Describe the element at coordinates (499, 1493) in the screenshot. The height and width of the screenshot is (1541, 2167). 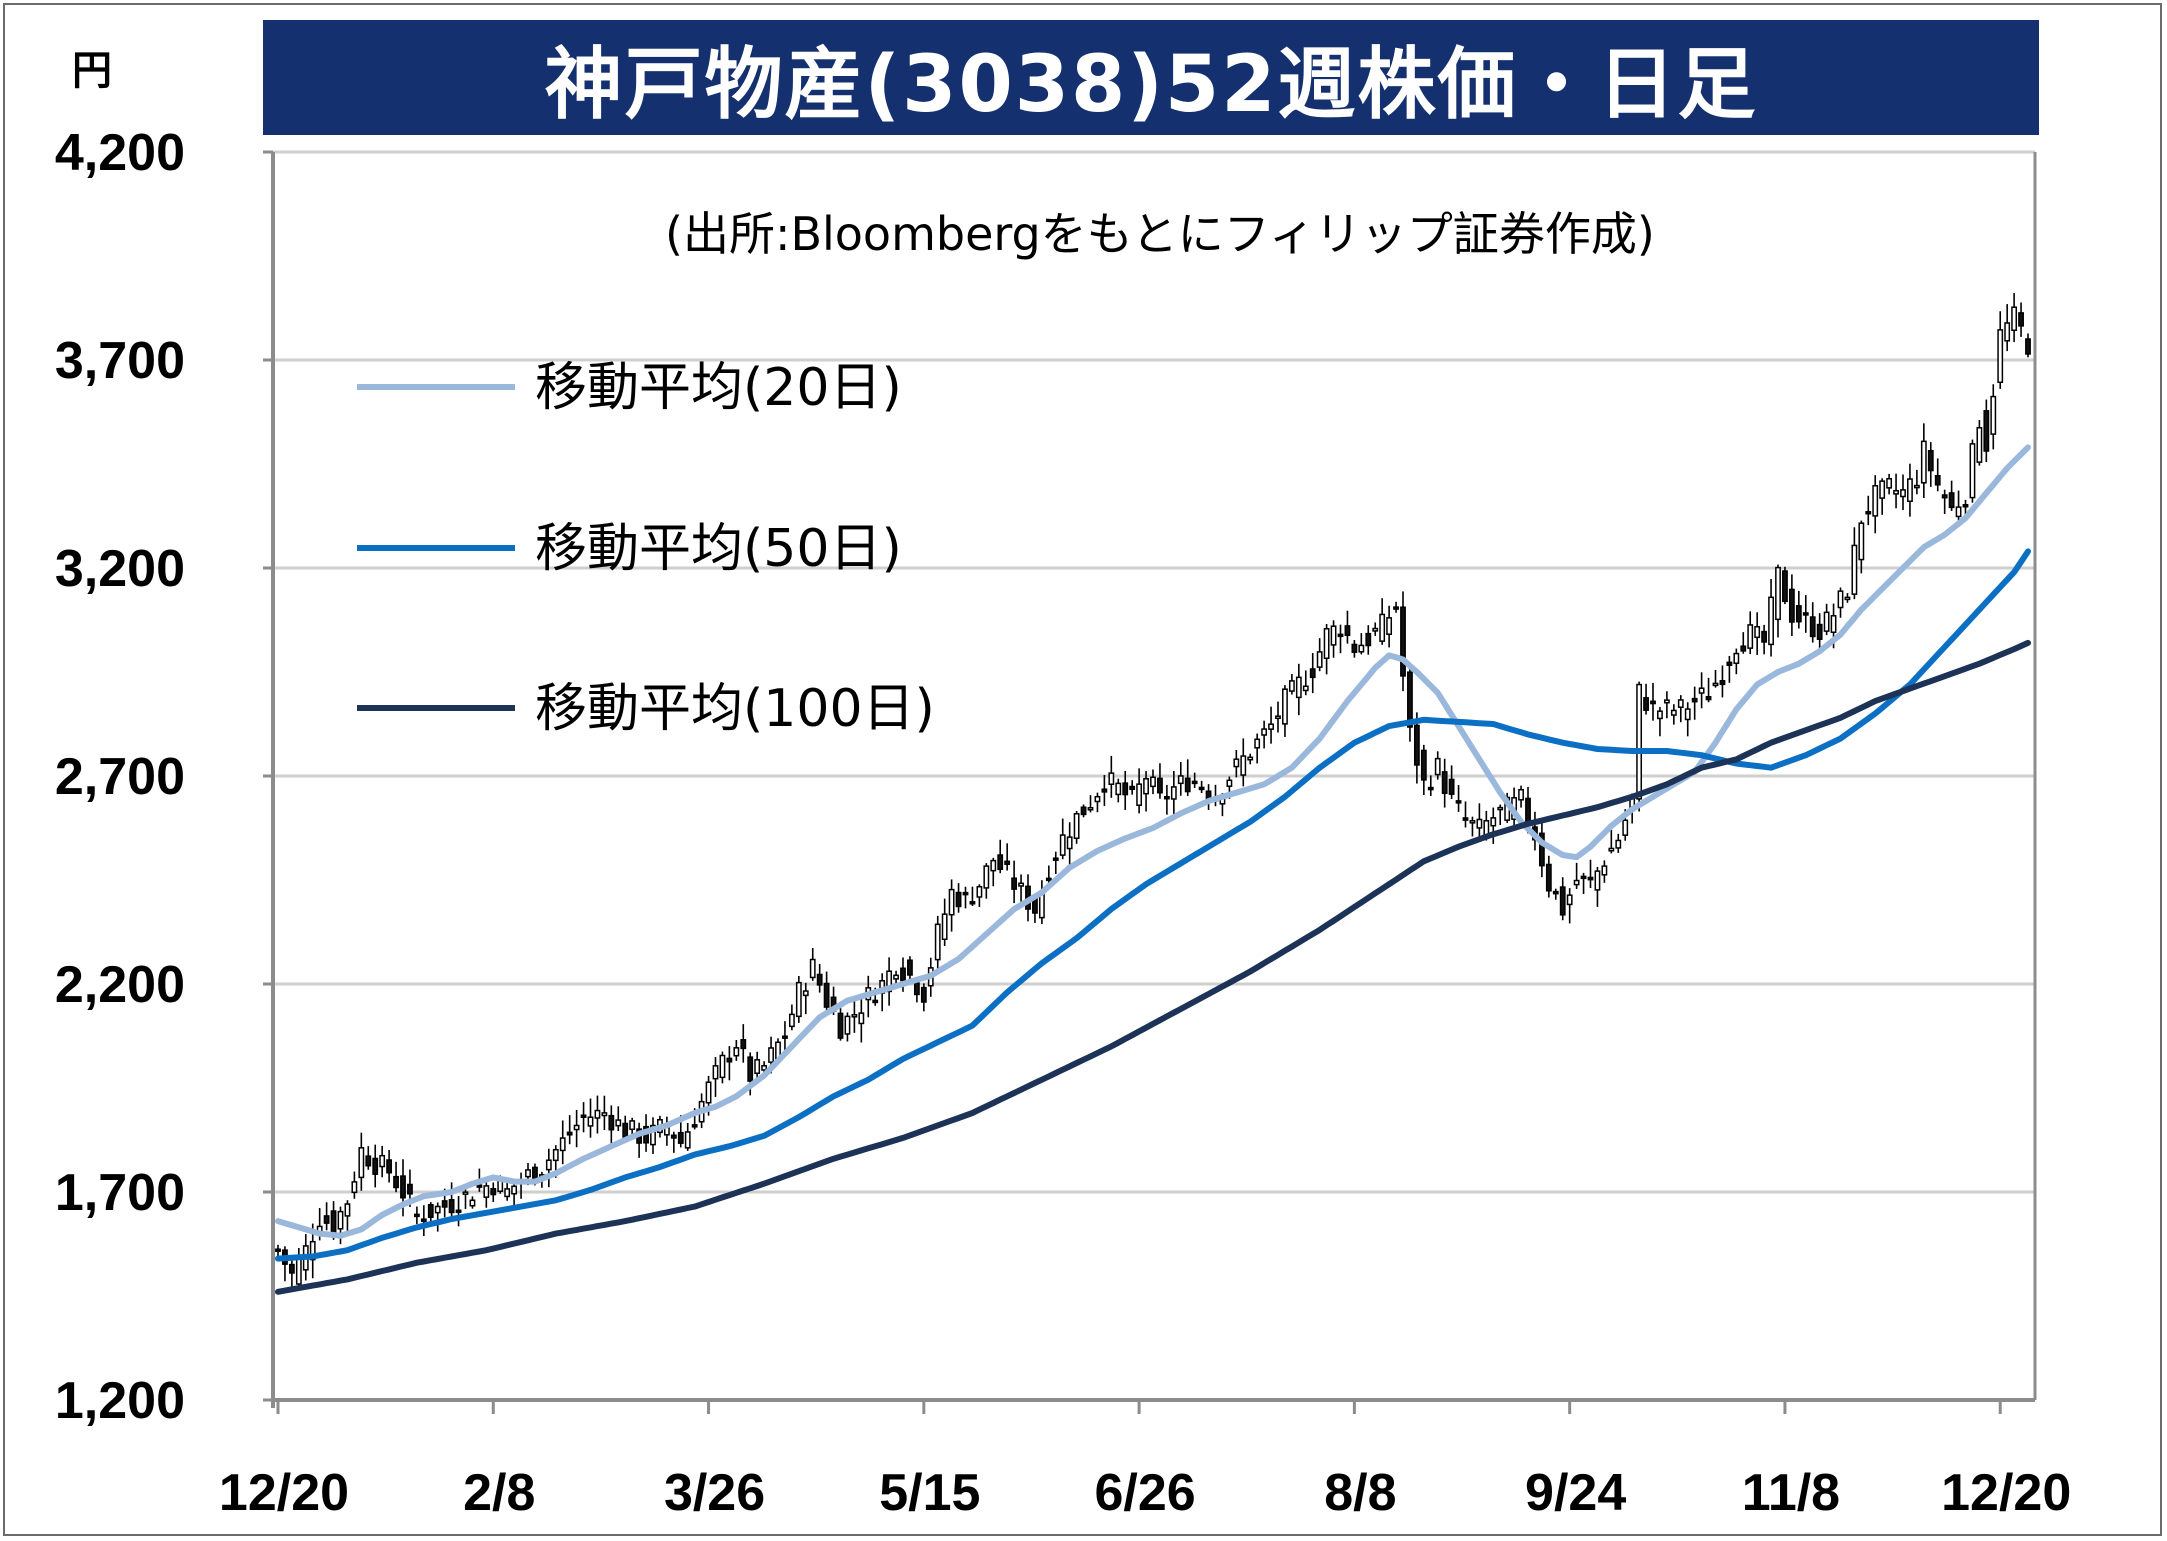
I see `x-tick-label: 2/8` at that location.